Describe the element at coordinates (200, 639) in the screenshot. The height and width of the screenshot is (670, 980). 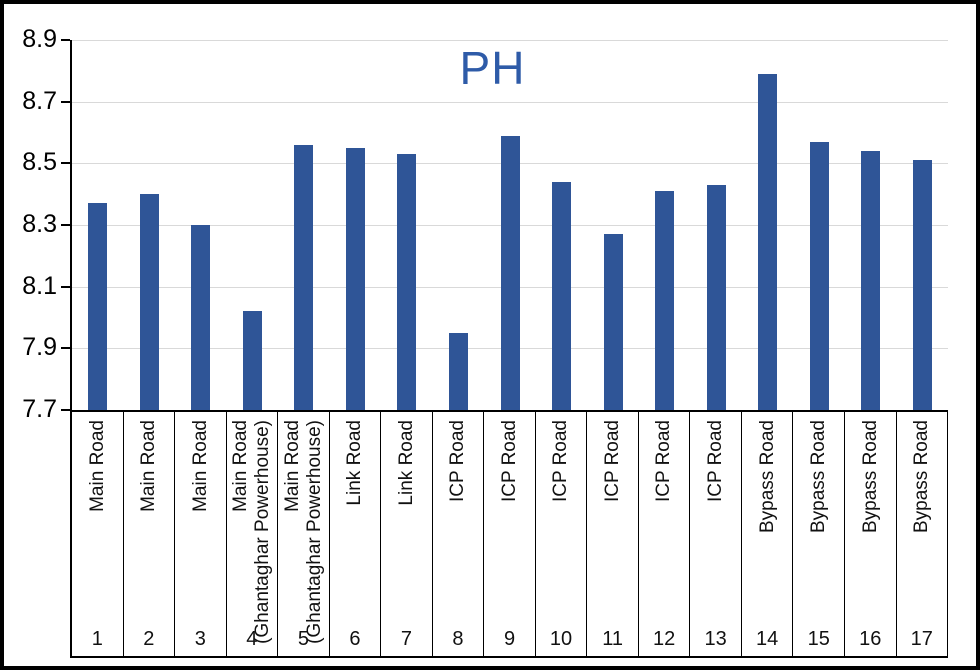
I see `category-number: 3` at that location.